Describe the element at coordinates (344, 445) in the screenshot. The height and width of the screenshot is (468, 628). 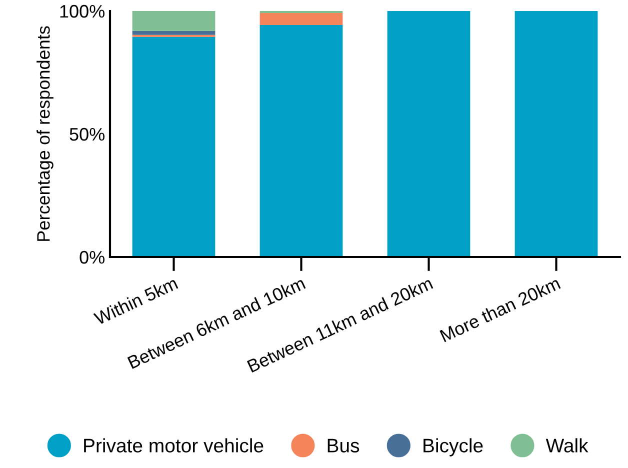
I see `legend-label: Bus` at that location.